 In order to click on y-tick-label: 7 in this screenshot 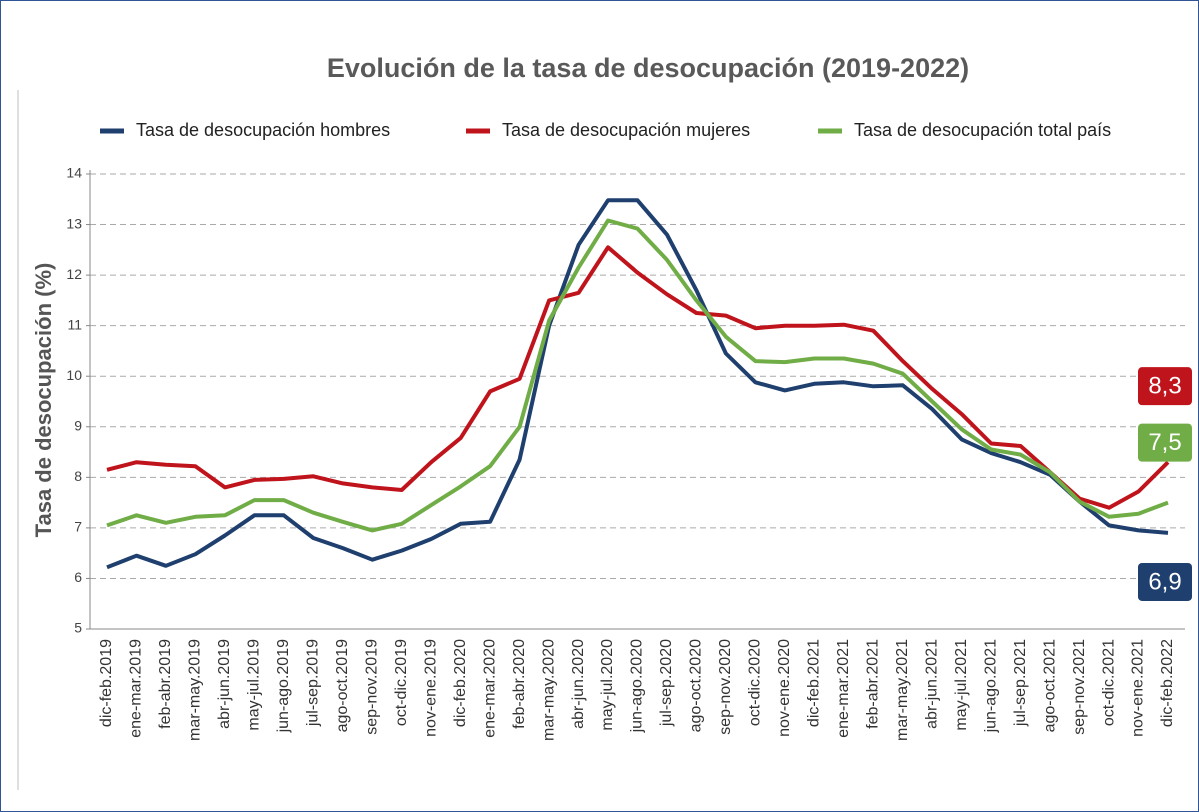, I will do `click(78, 527)`.